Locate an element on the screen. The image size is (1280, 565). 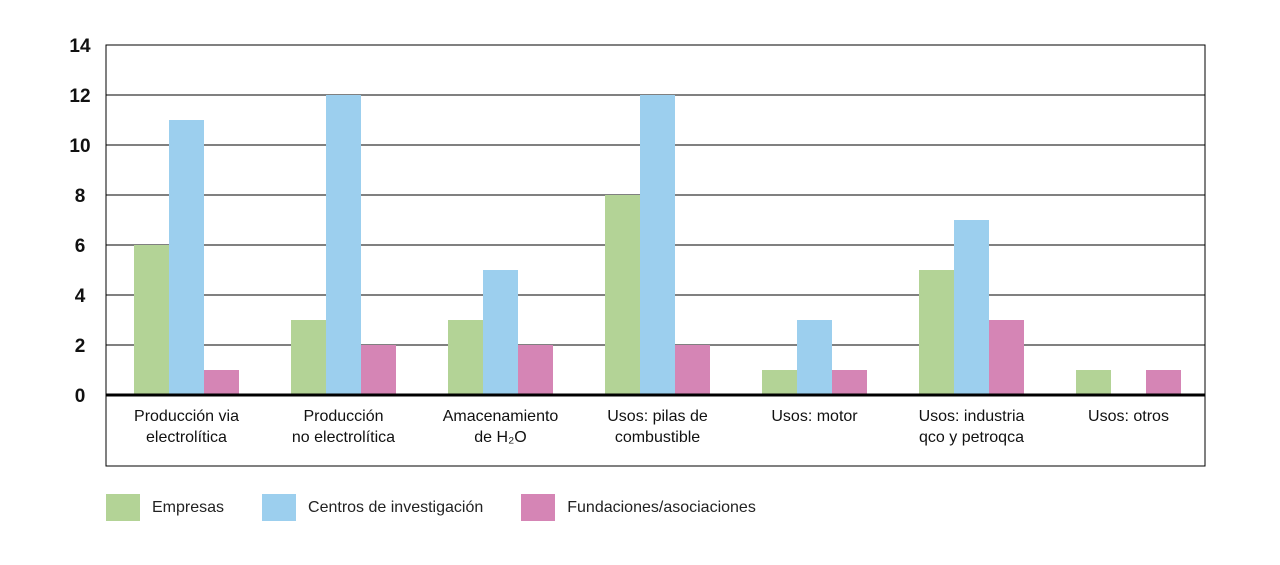
legend-swatch-empresas is located at coordinates (123, 507).